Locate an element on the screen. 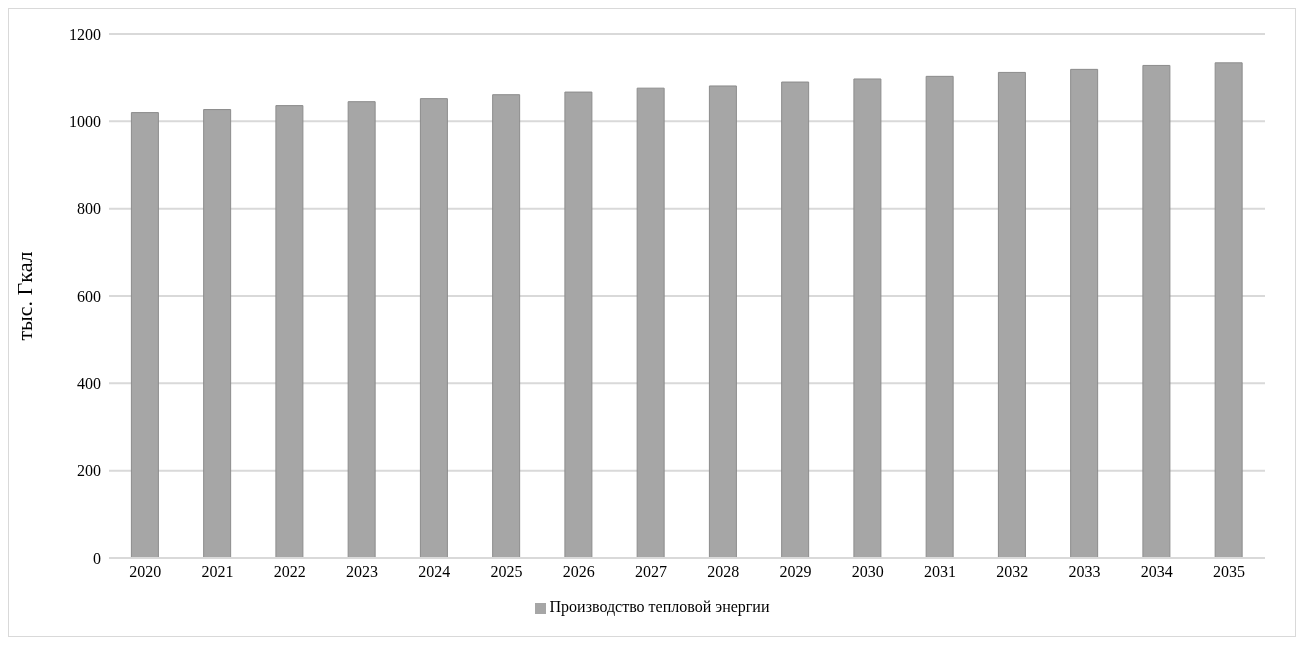 The height and width of the screenshot is (645, 1304). y-tick-label: 0 is located at coordinates (97, 558).